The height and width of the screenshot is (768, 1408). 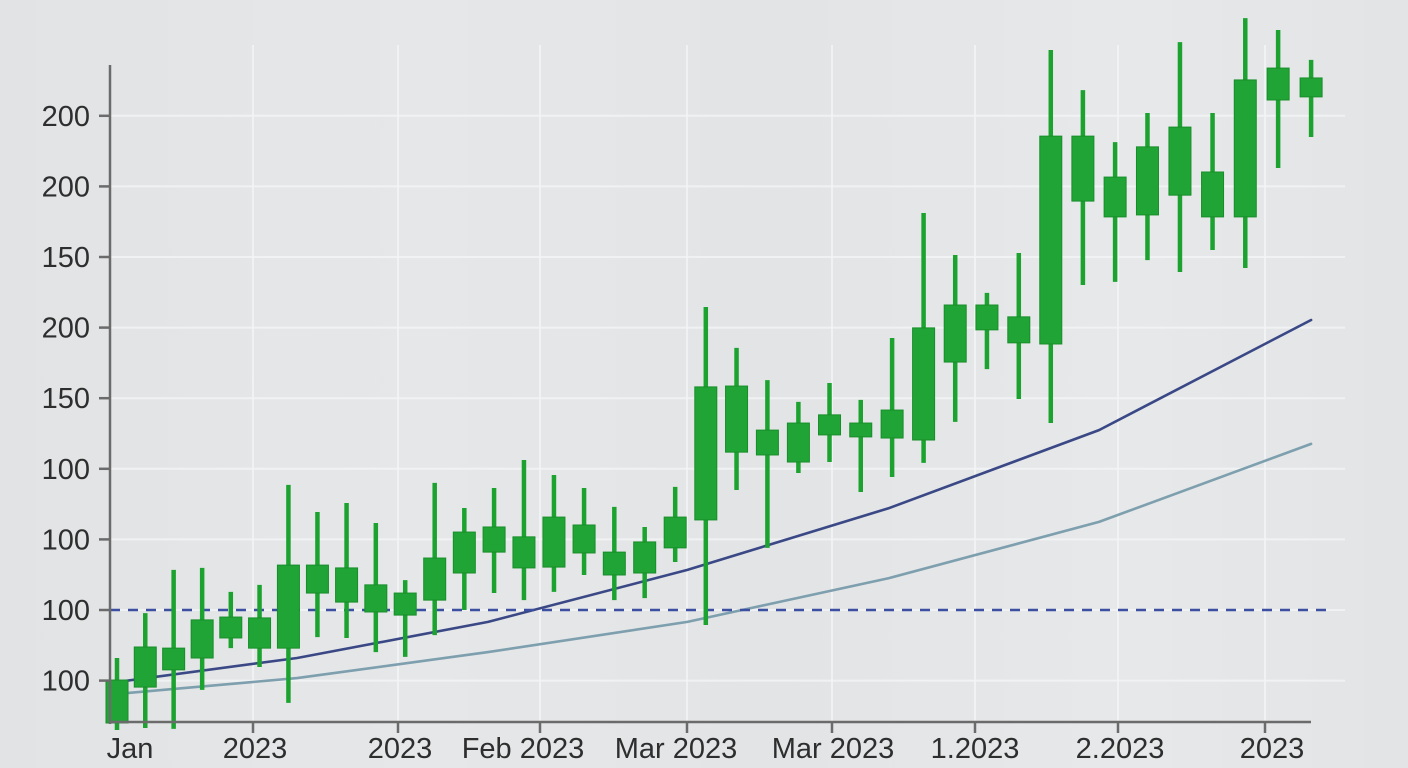 I want to click on x-tick-label: 1.2023, so click(x=975, y=749).